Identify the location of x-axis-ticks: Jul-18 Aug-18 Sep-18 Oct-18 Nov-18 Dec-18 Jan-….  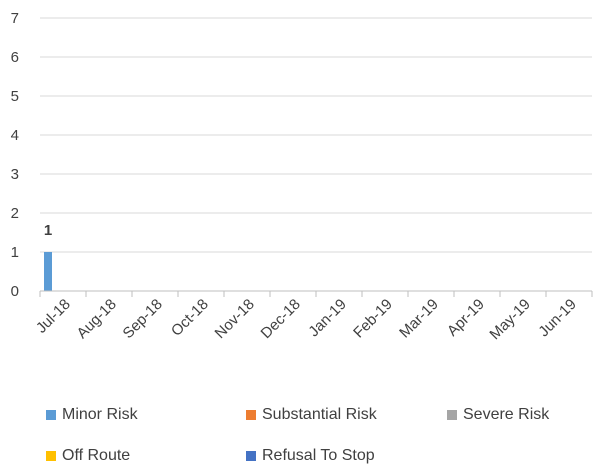
(306, 319).